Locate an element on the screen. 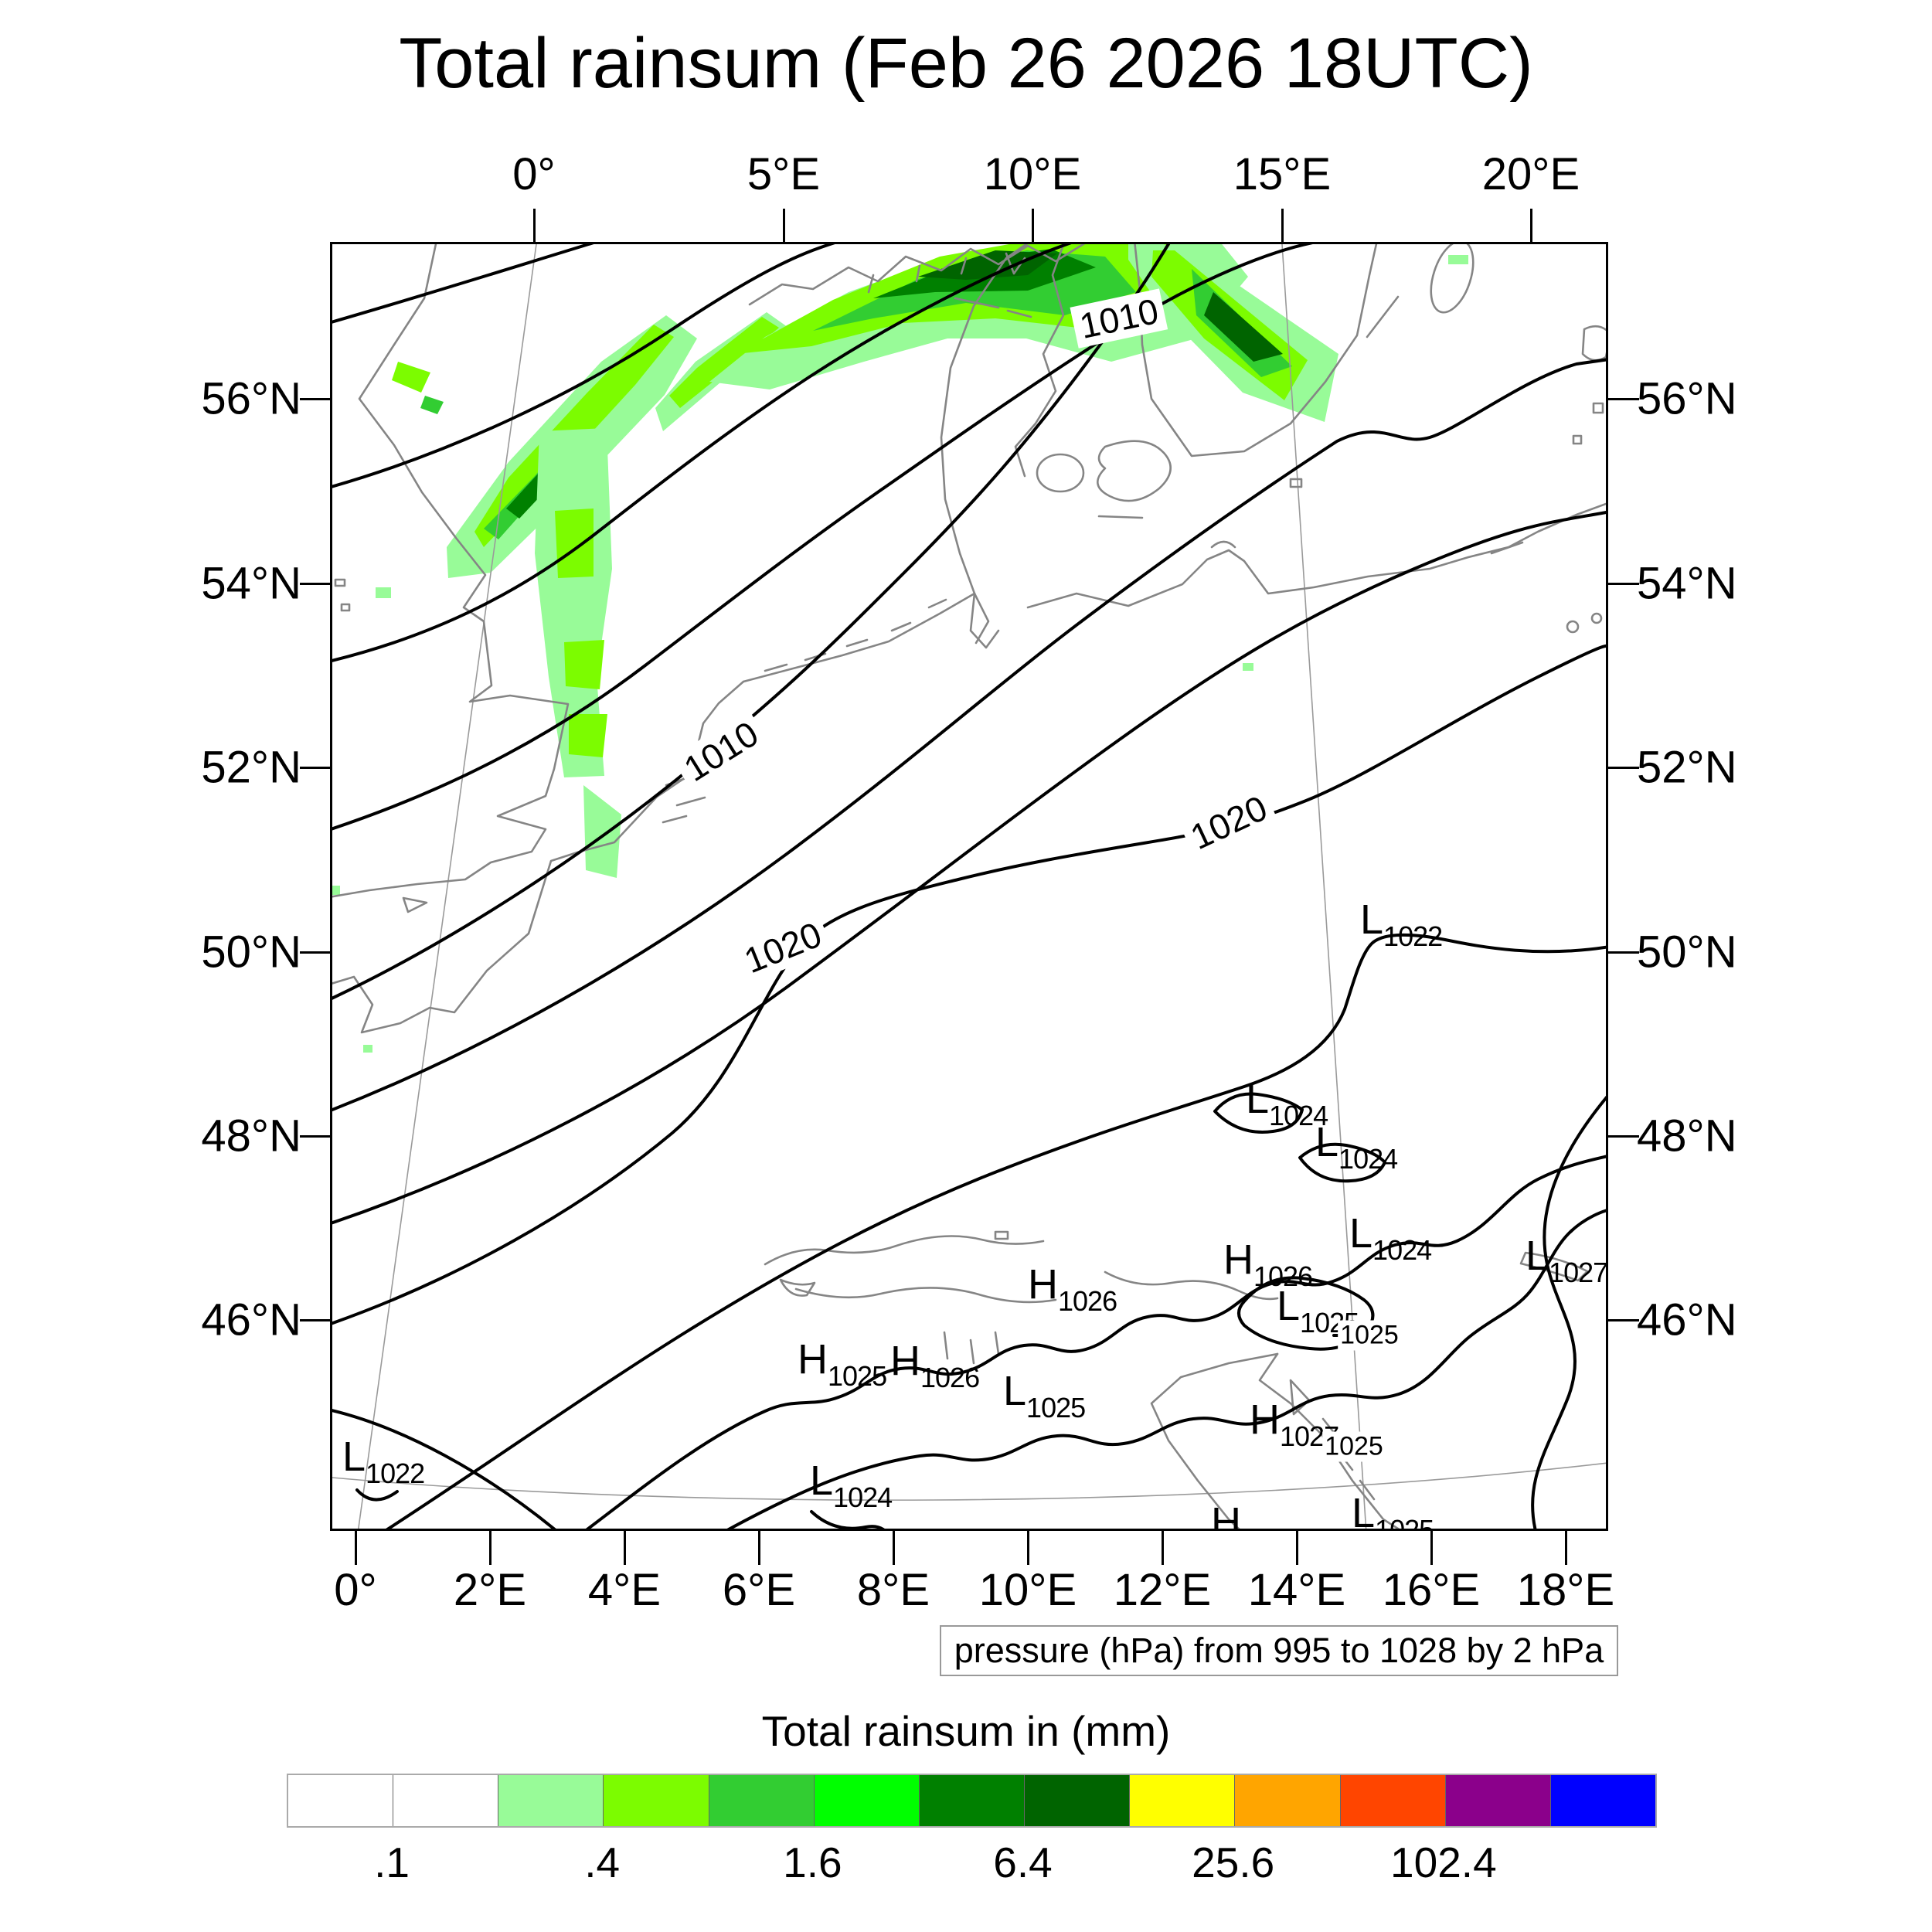 Image resolution: width=1932 pixels, height=1932 pixels. legend-title: Total rainsum in (mm) is located at coordinates (966, 1731).